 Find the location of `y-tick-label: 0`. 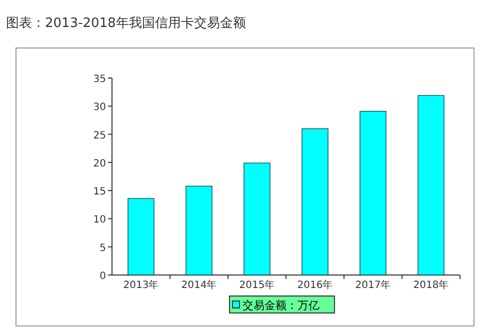

y-tick-label: 0 is located at coordinates (103, 276).